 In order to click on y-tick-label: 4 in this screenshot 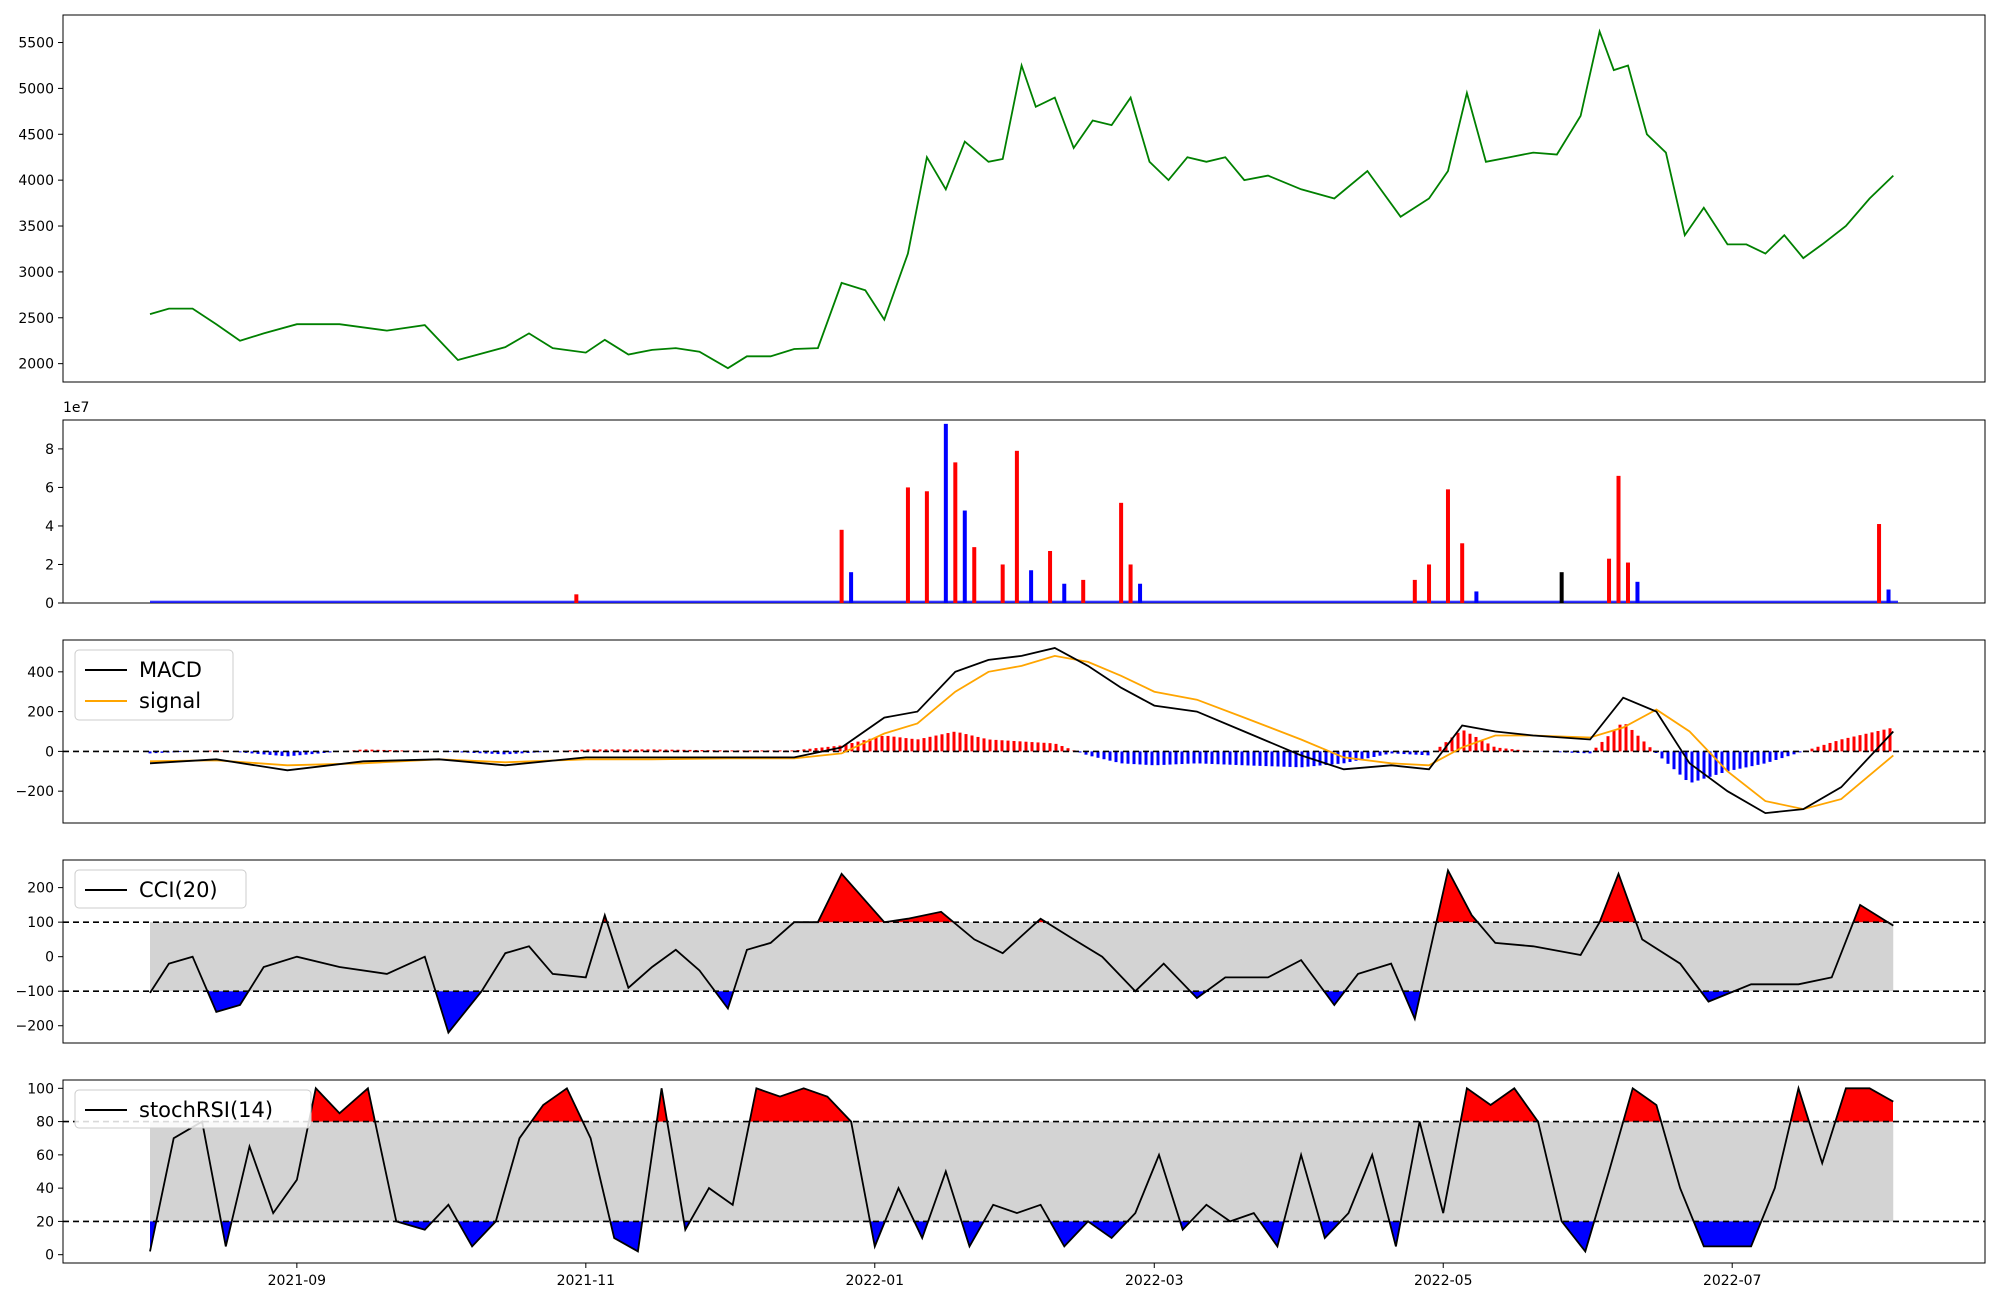, I will do `click(49, 527)`.